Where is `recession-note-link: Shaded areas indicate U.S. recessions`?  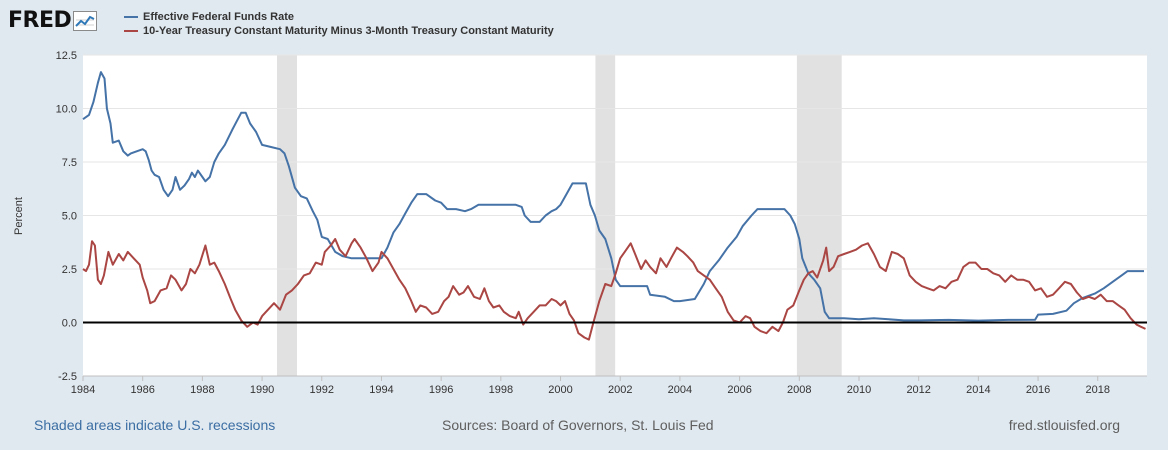 recession-note-link: Shaded areas indicate U.S. recessions is located at coordinates (155, 425).